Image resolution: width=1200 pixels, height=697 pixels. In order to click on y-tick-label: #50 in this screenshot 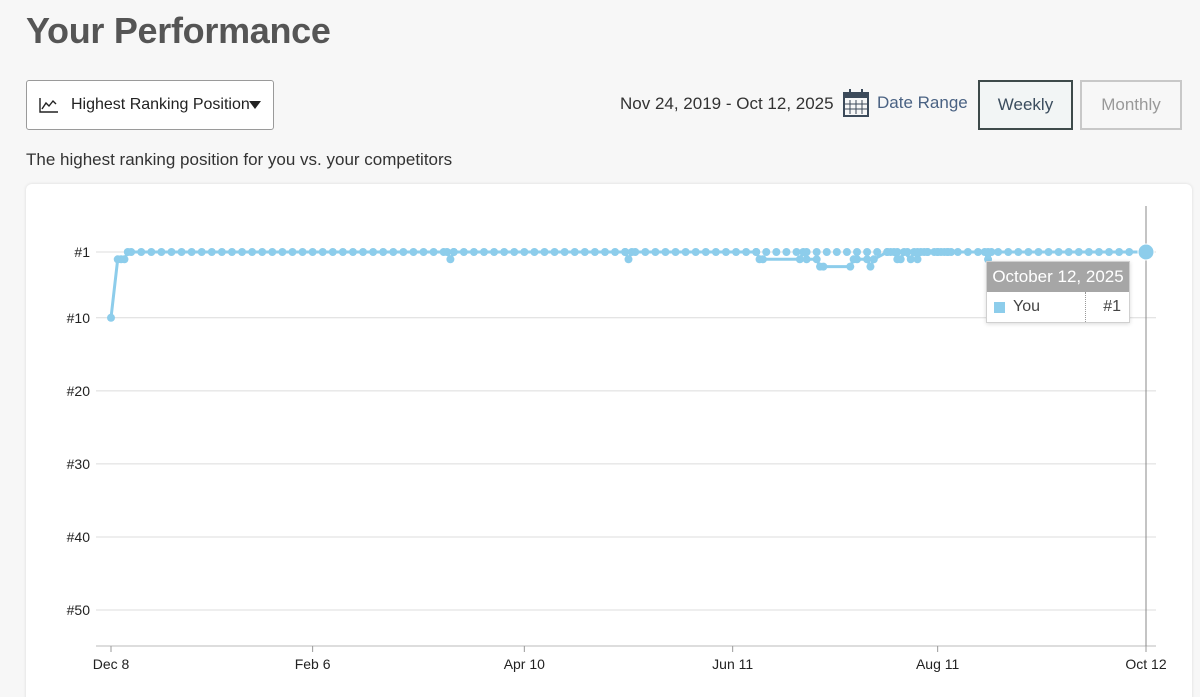, I will do `click(79, 610)`.